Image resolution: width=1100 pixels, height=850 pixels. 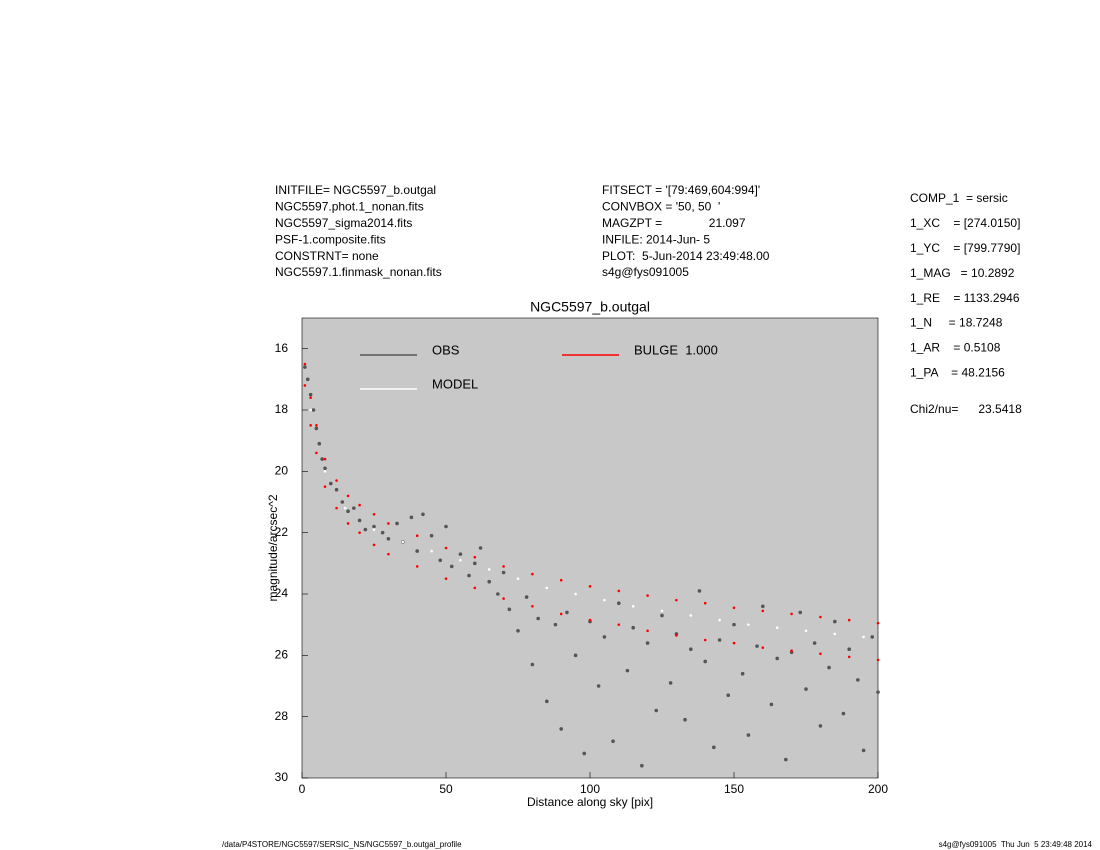 I want to click on x-tick-label: 150, so click(x=734, y=789).